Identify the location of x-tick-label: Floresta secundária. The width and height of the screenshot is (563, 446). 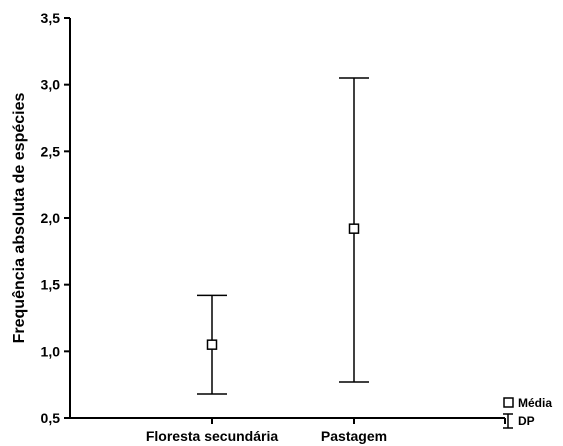
(212, 436).